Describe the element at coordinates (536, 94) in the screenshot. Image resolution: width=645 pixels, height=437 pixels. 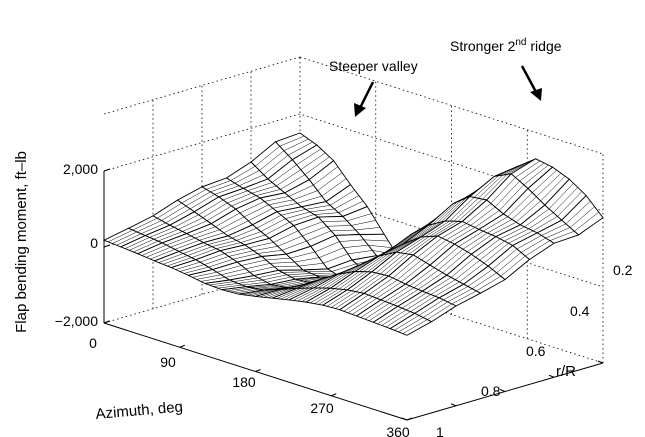
I see `annotation-arrowhead-ridge` at that location.